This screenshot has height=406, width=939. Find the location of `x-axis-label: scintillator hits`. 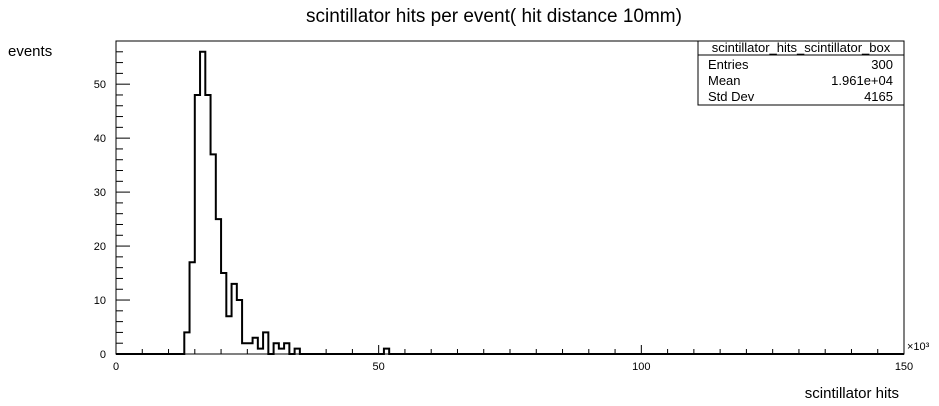

x-axis-label: scintillator hits is located at coordinates (852, 393).